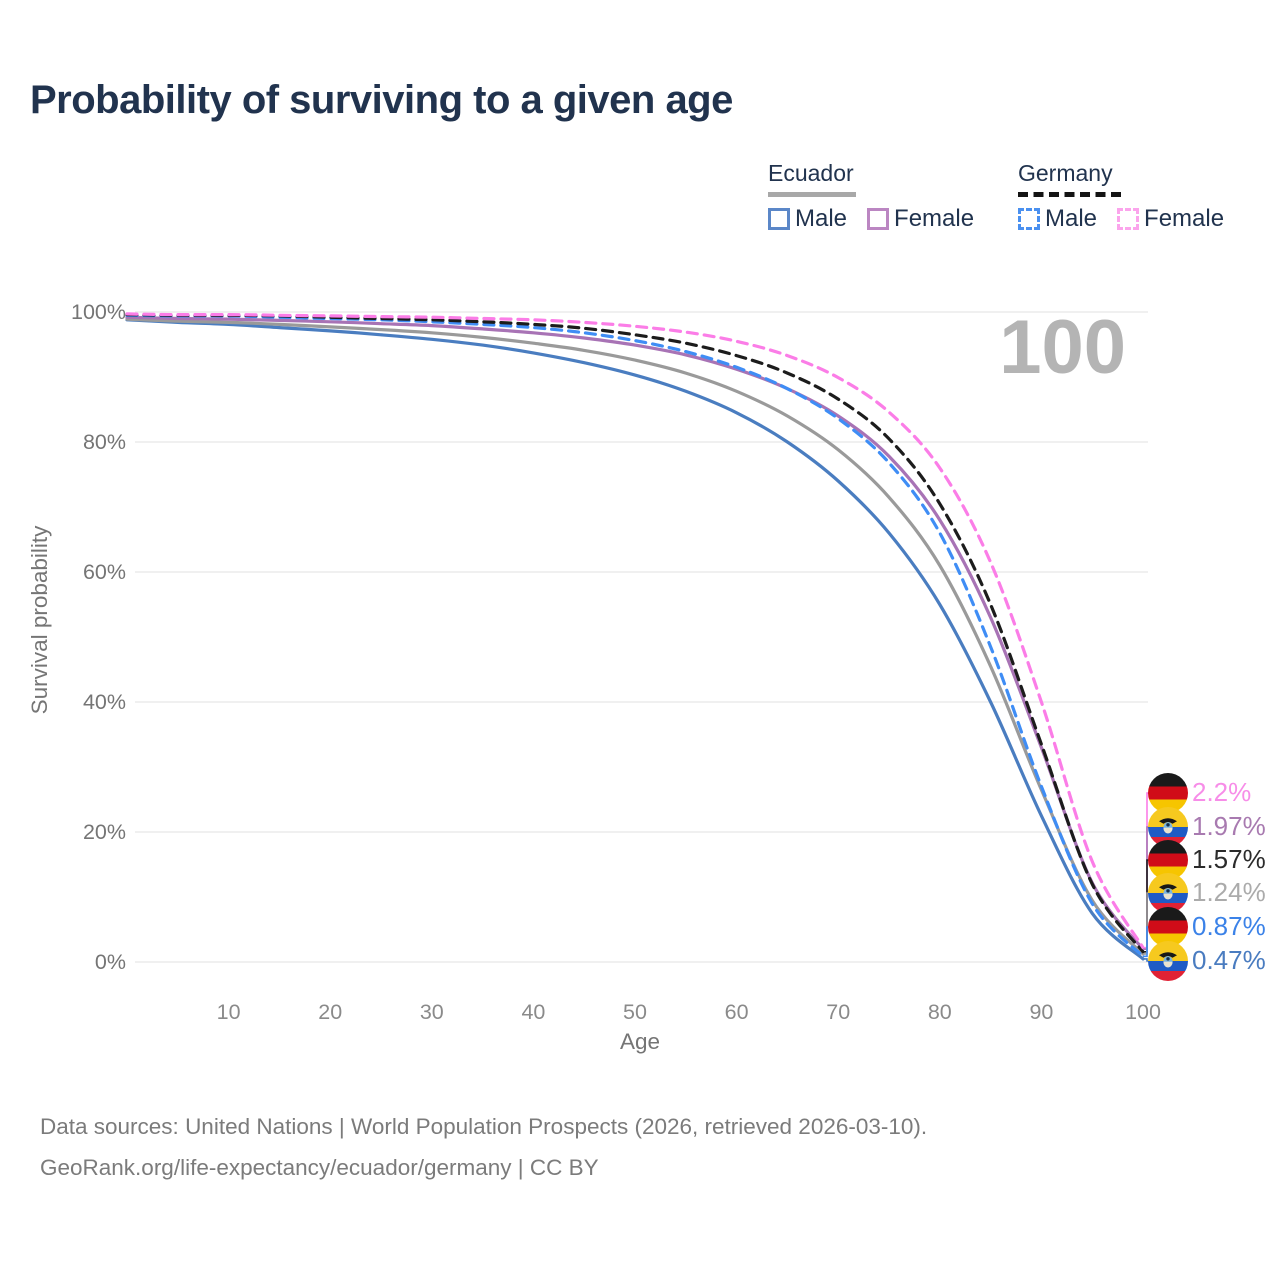 This screenshot has width=1280, height=1280. What do you see at coordinates (1229, 960) in the screenshot?
I see `end-value-label-ecuador-male: 0.47%` at bounding box center [1229, 960].